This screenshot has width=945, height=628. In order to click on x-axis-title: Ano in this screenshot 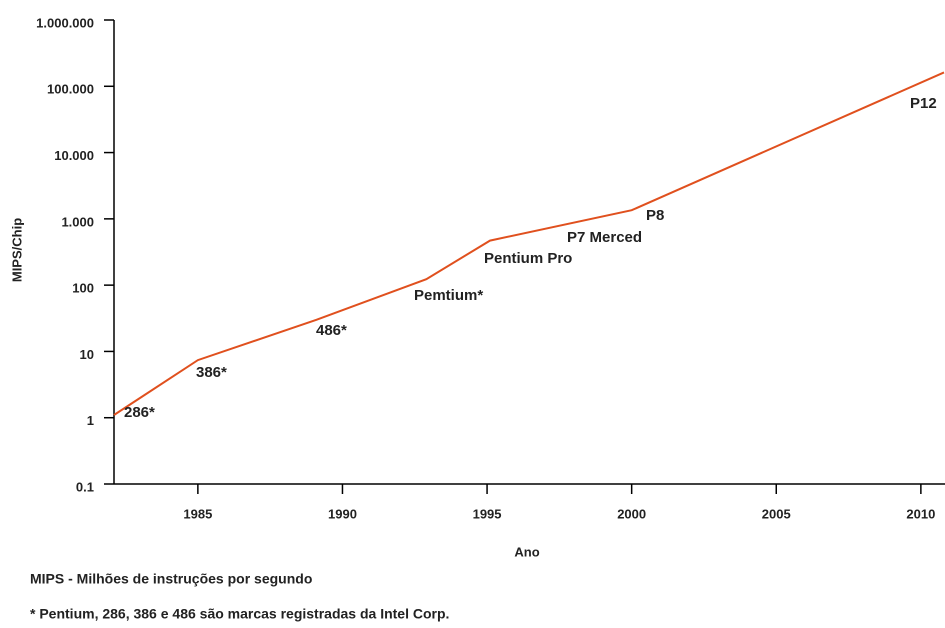, I will do `click(526, 551)`.